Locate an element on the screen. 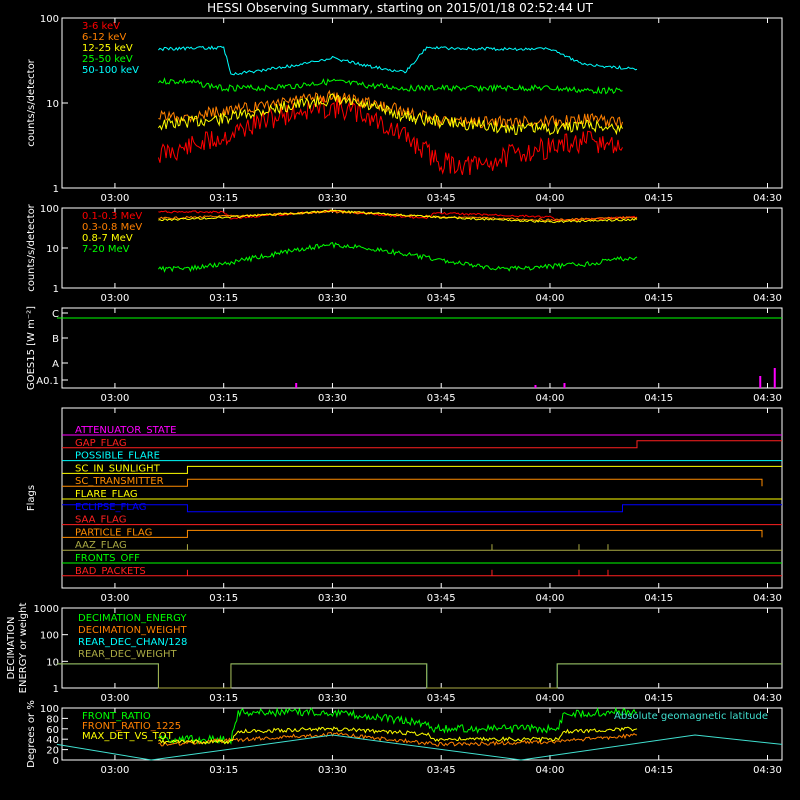  panel-frame-ratios is located at coordinates (422, 734).